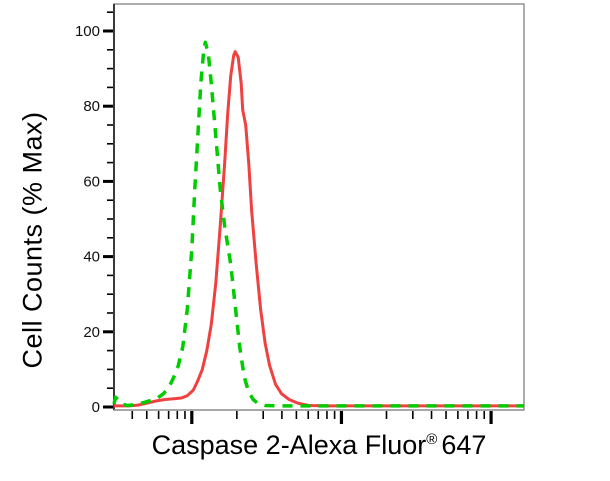 This screenshot has width=610, height=481. I want to click on y-tick-label: 20, so click(91, 332).